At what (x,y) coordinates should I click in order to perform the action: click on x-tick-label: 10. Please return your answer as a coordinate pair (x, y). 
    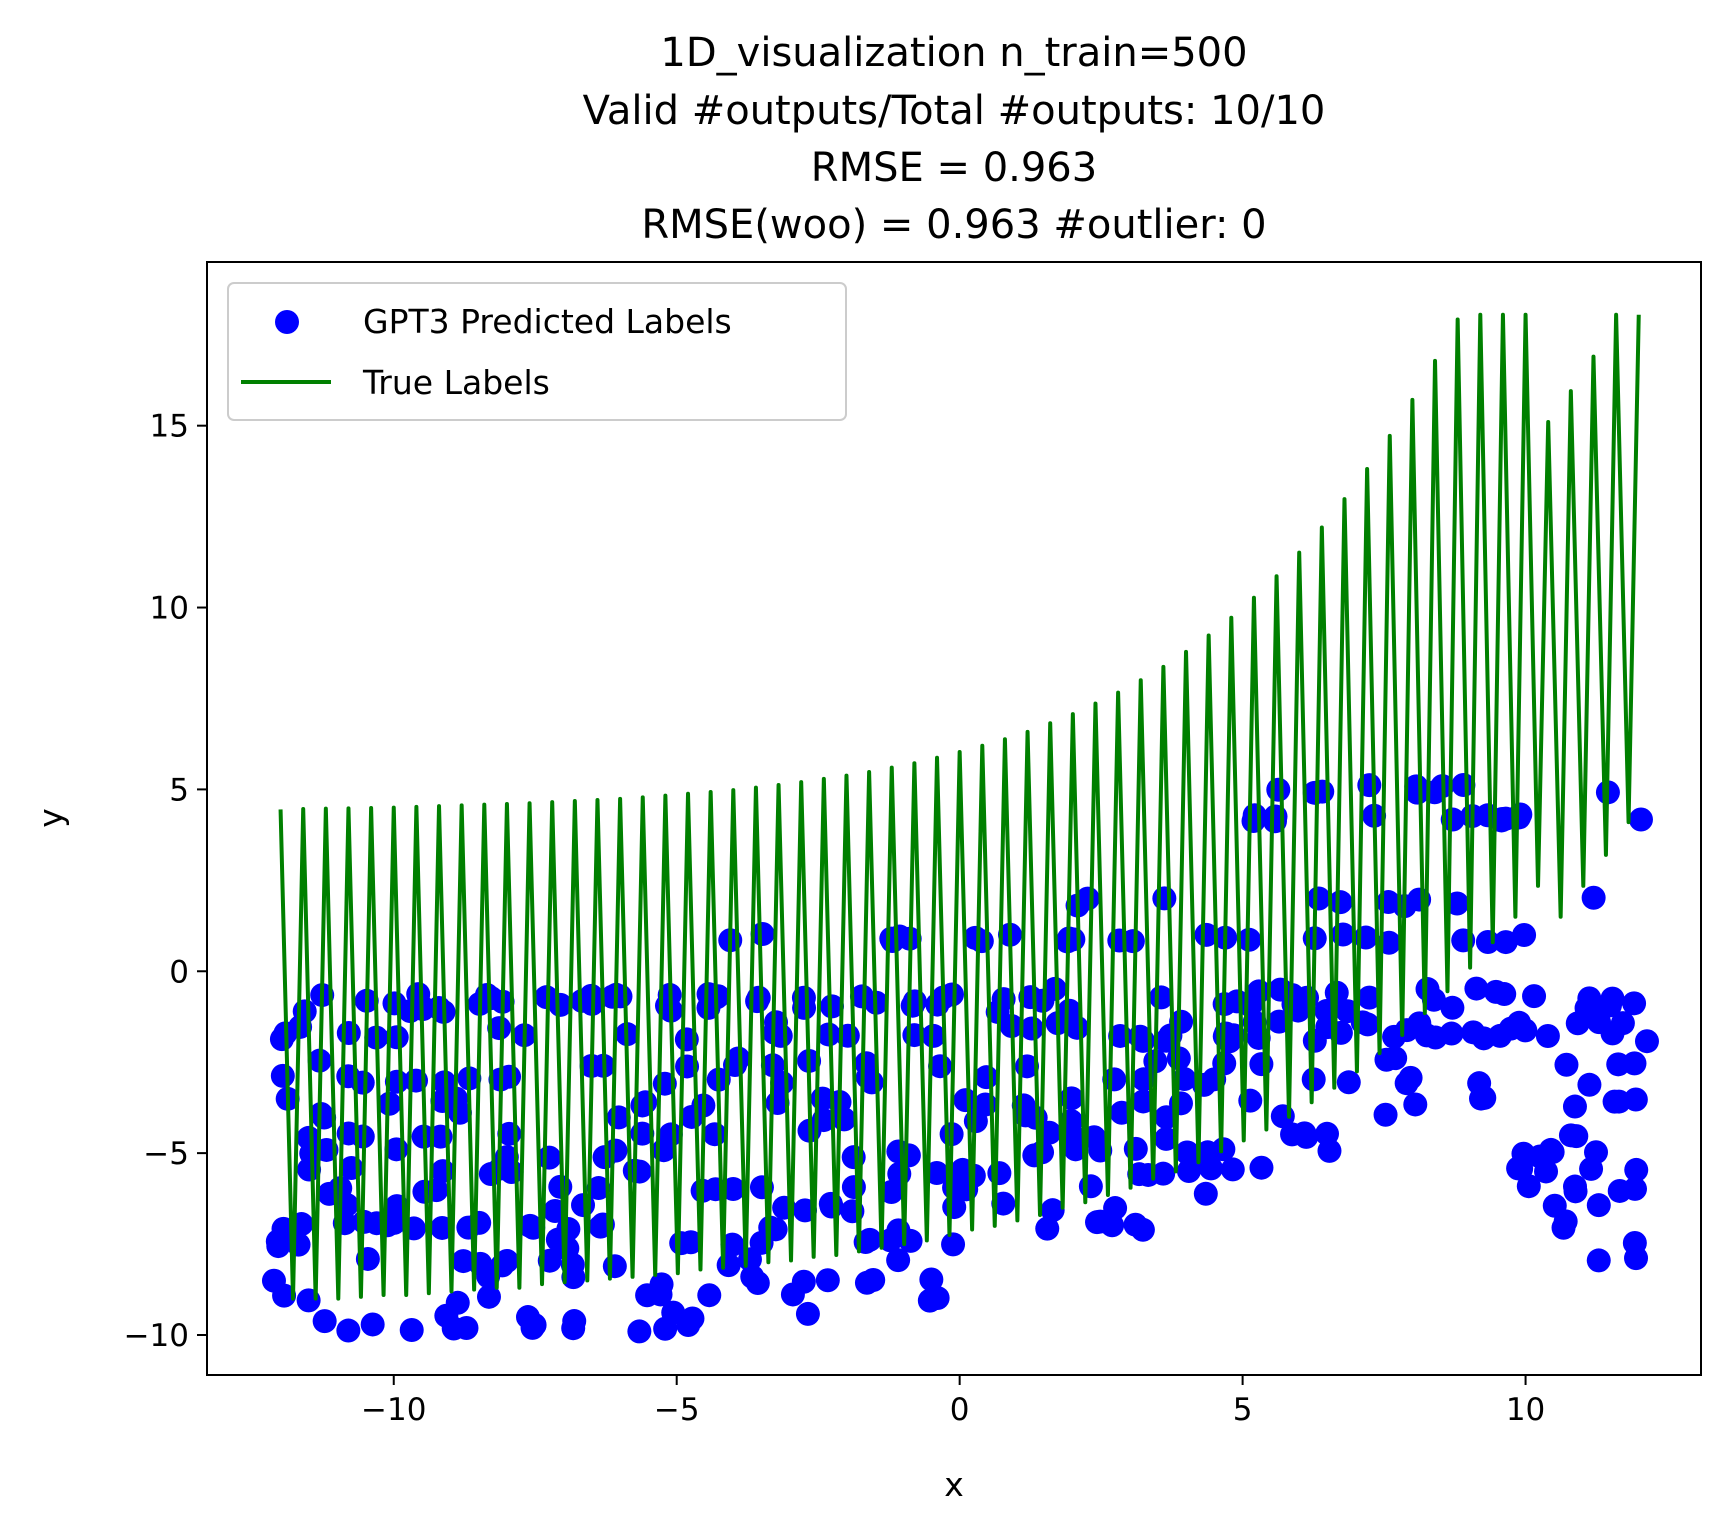
    Looking at the image, I should click on (1525, 1410).